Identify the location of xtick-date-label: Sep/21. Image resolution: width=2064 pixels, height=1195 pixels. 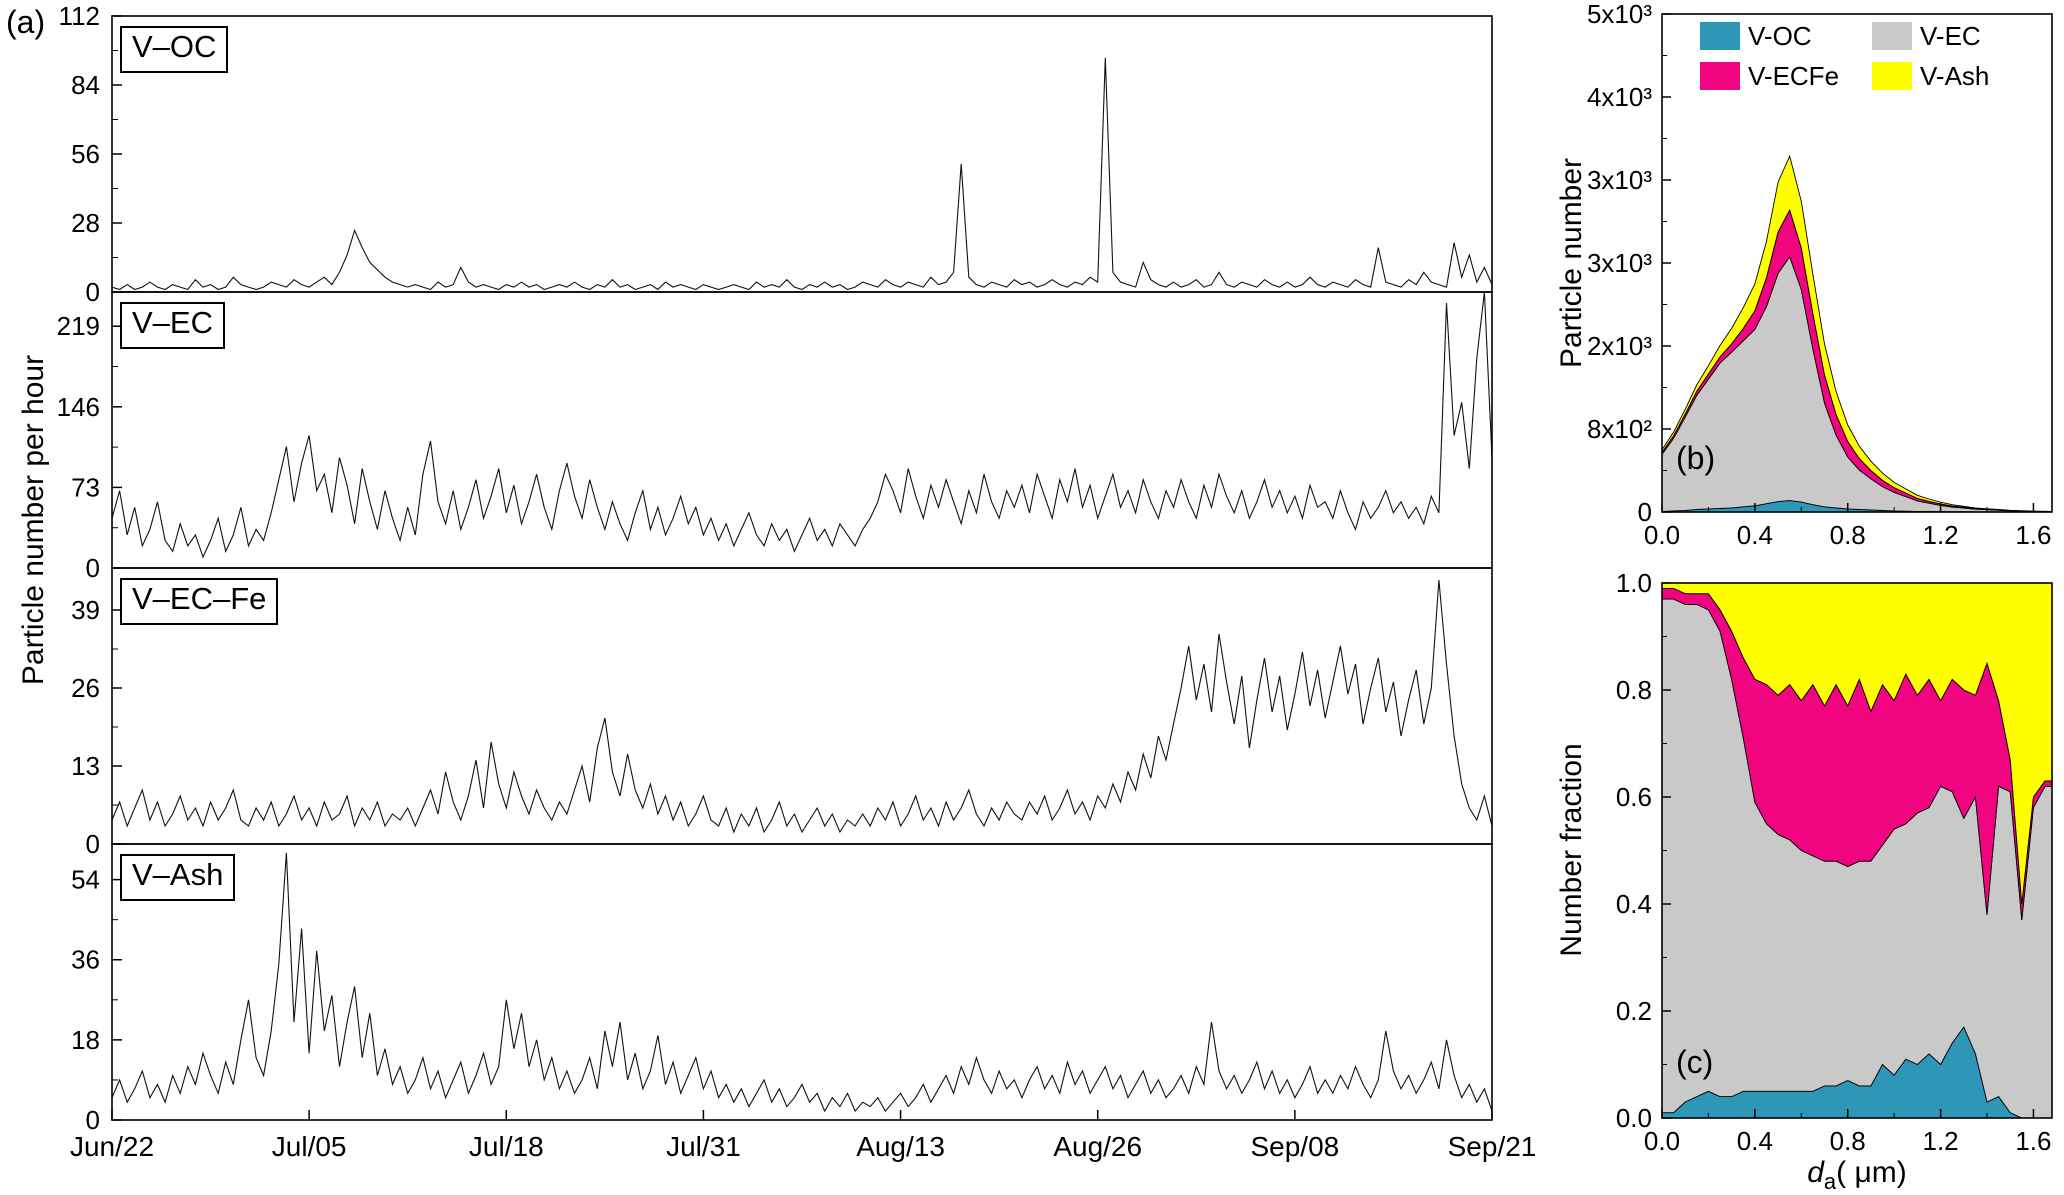
(1492, 1146).